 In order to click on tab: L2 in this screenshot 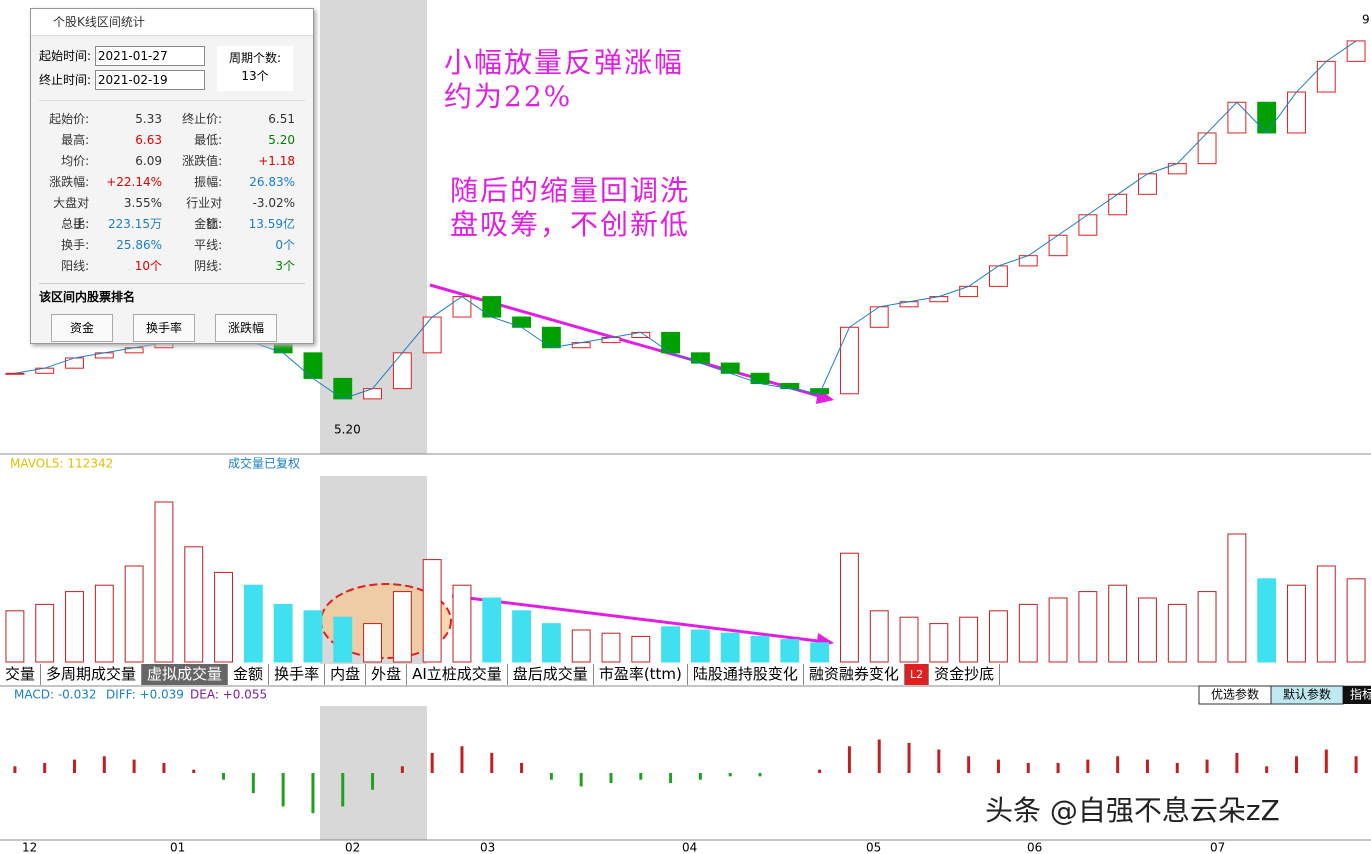, I will do `click(917, 674)`.